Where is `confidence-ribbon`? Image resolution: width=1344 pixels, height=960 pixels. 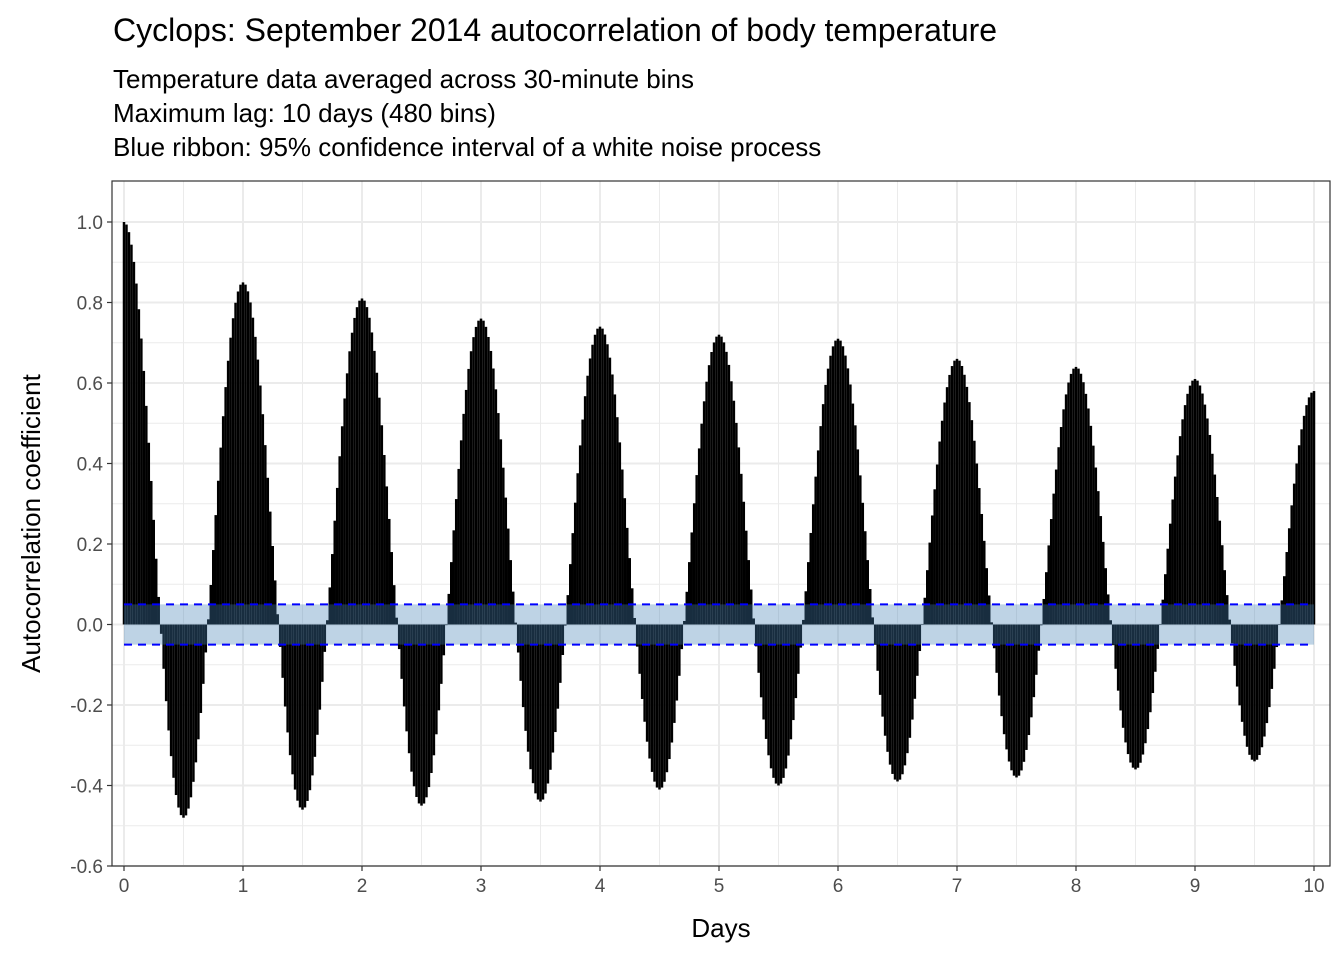 confidence-ribbon is located at coordinates (719, 624).